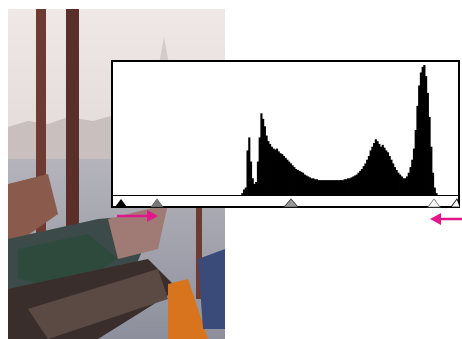 The height and width of the screenshot is (339, 462). Describe the element at coordinates (455, 203) in the screenshot. I see `white-point-slider` at that location.